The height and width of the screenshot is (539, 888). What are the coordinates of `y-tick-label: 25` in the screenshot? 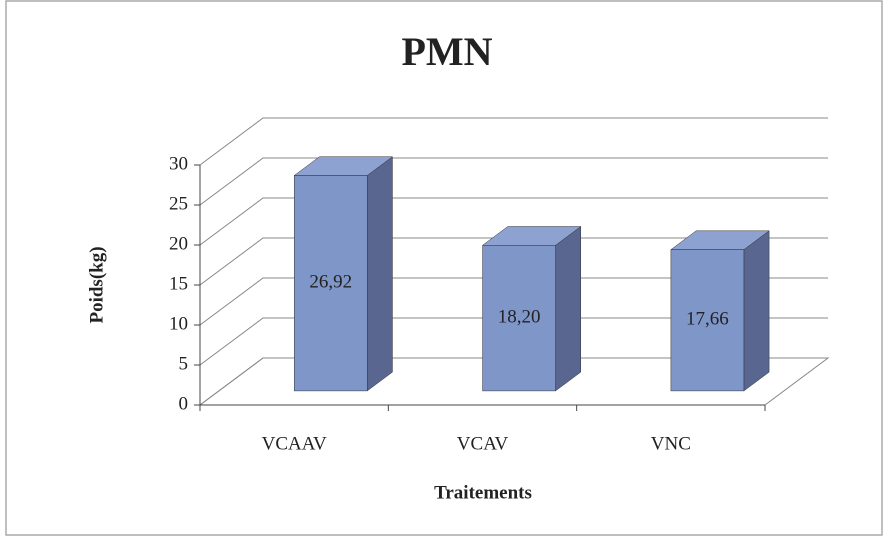 It's located at (178, 203).